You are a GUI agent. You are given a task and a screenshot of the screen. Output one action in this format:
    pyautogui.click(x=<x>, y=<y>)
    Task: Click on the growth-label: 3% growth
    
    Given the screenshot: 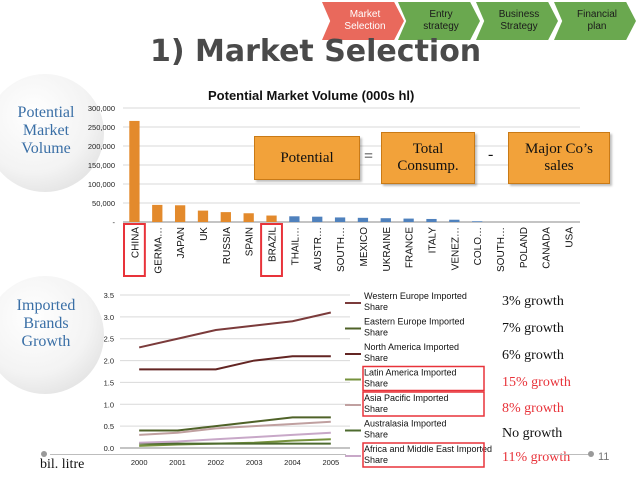 What is the action you would take?
    pyautogui.click(x=533, y=301)
    